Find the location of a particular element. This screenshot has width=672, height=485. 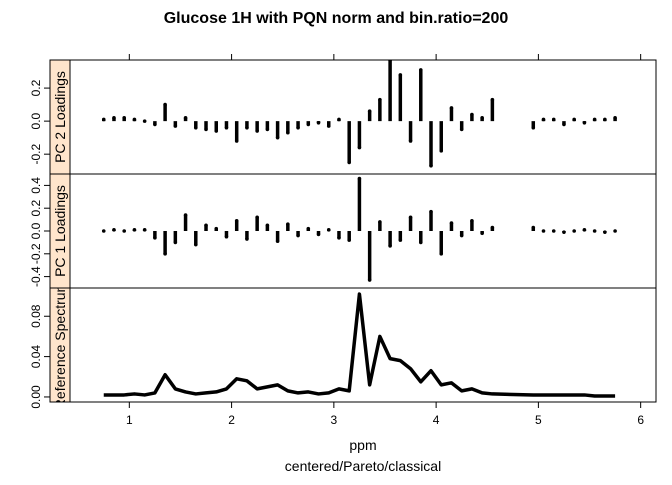

strip-group: PC 1 Loadings is located at coordinates (60, 231).